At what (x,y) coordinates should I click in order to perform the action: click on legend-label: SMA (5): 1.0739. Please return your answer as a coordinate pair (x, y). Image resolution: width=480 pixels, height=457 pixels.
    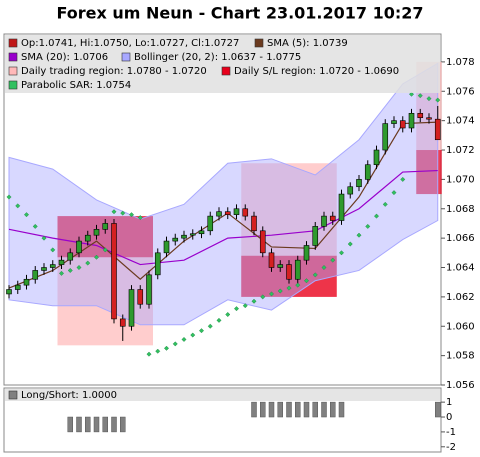
    Looking at the image, I should click on (307, 43).